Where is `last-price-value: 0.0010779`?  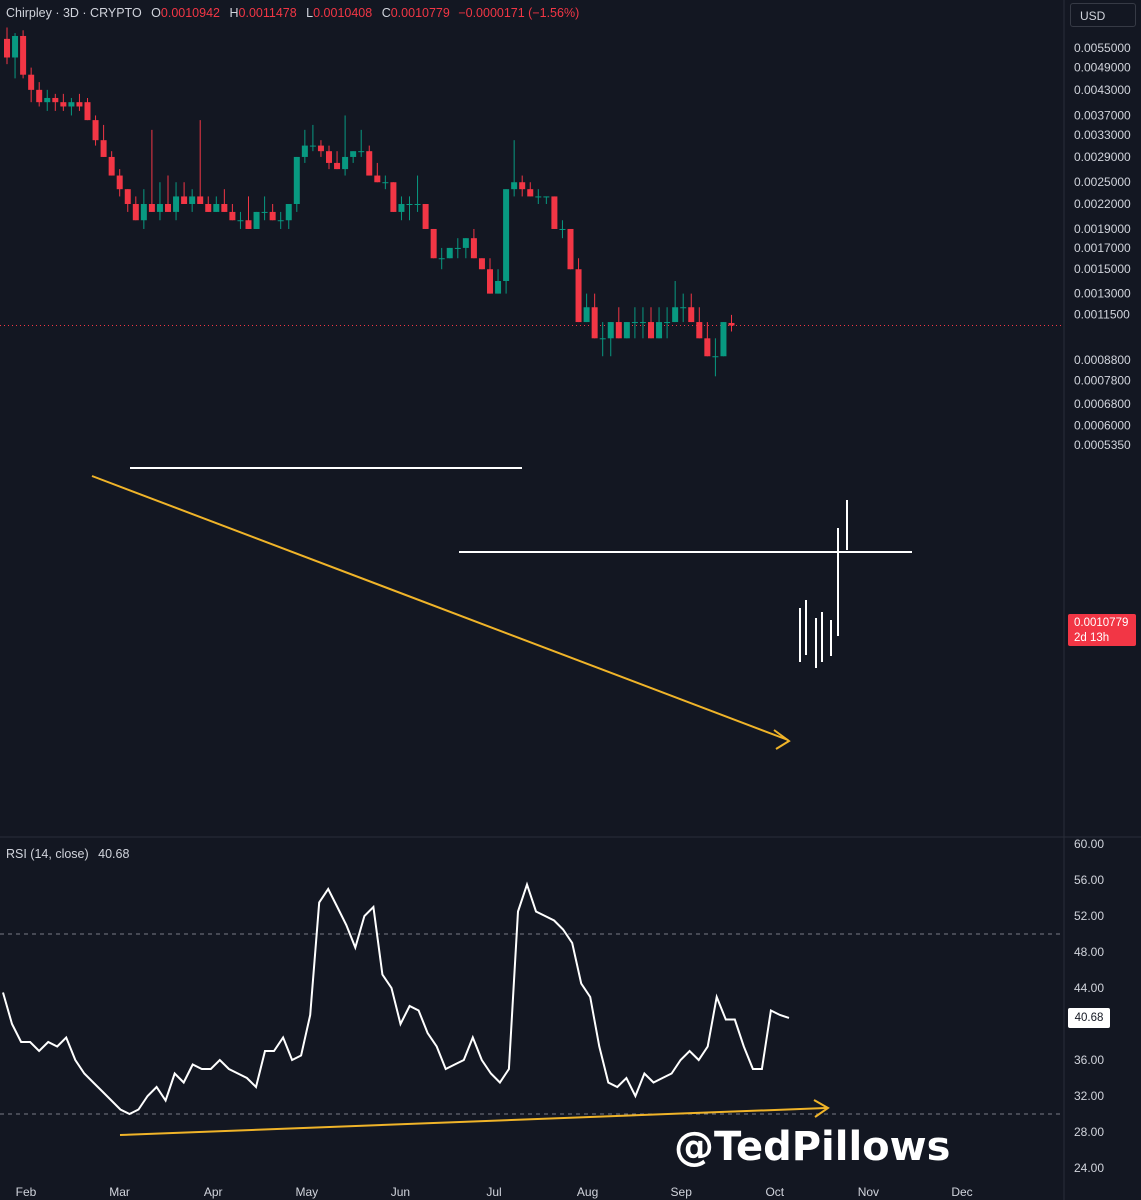
last-price-value: 0.0010779 is located at coordinates (1101, 623).